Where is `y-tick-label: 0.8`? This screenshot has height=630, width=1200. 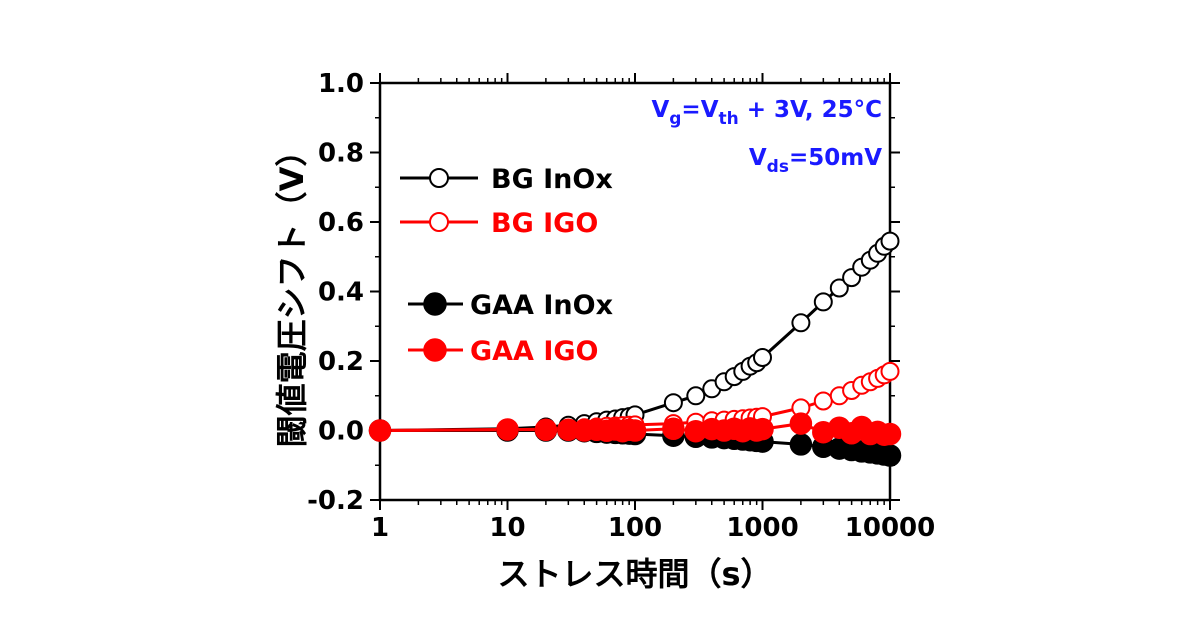
y-tick-label: 0.8 is located at coordinates (341, 154).